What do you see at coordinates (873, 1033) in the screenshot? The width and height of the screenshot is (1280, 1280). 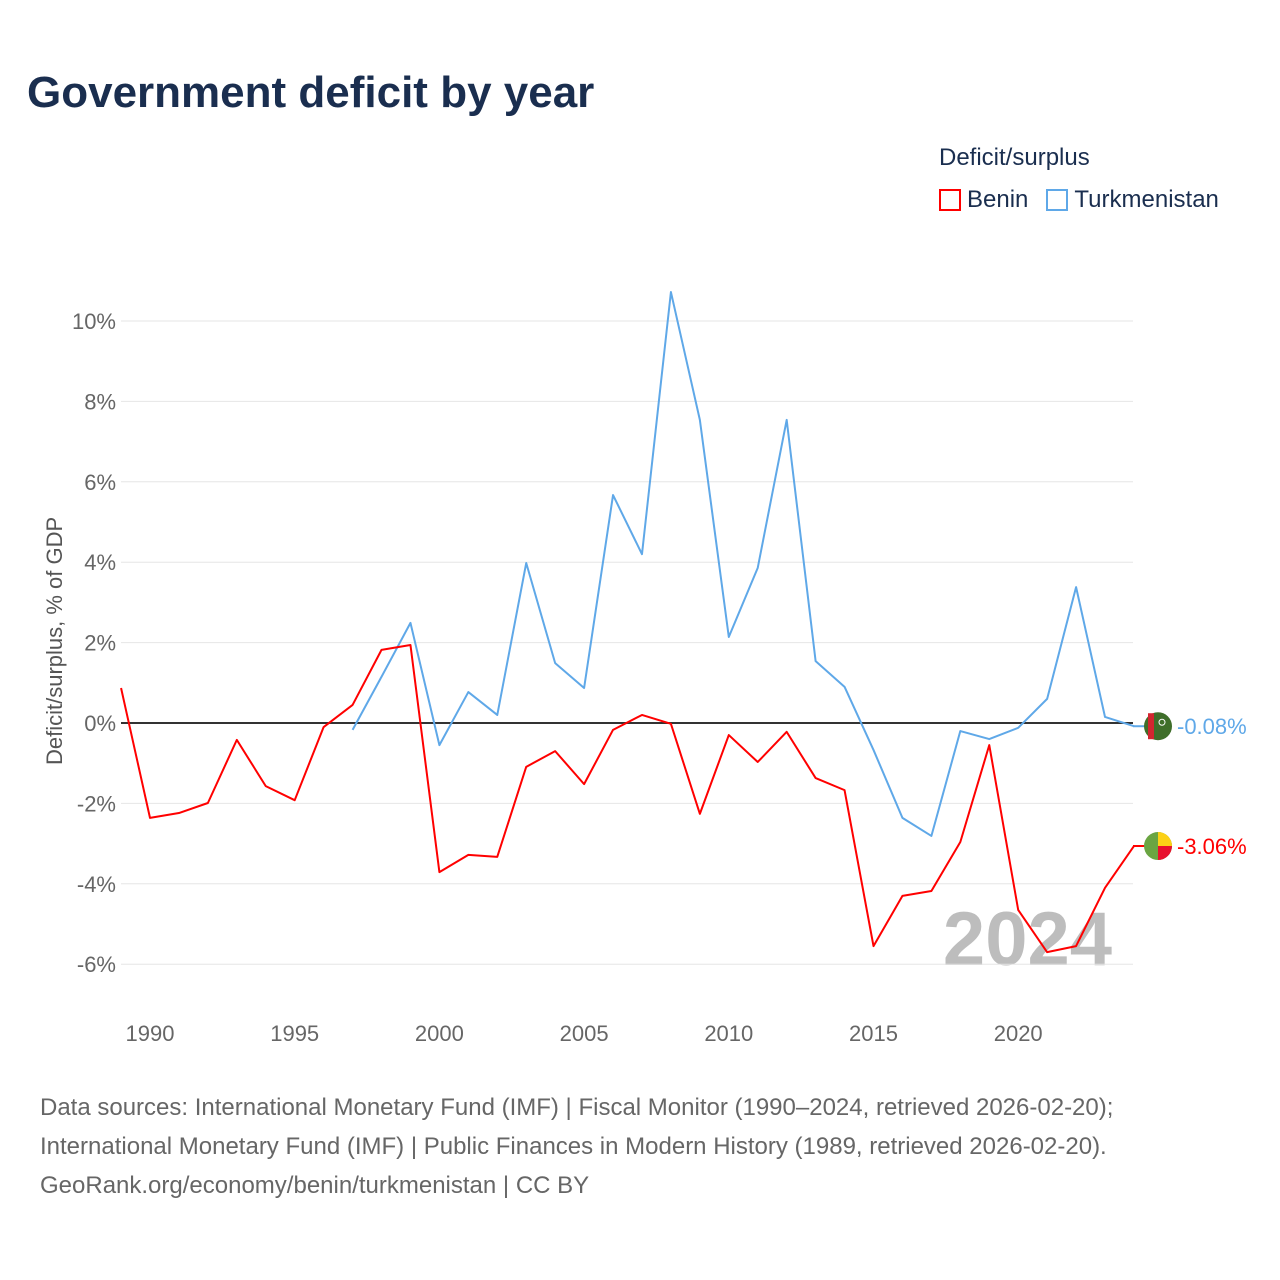 I see `x-tick-label: 2015` at bounding box center [873, 1033].